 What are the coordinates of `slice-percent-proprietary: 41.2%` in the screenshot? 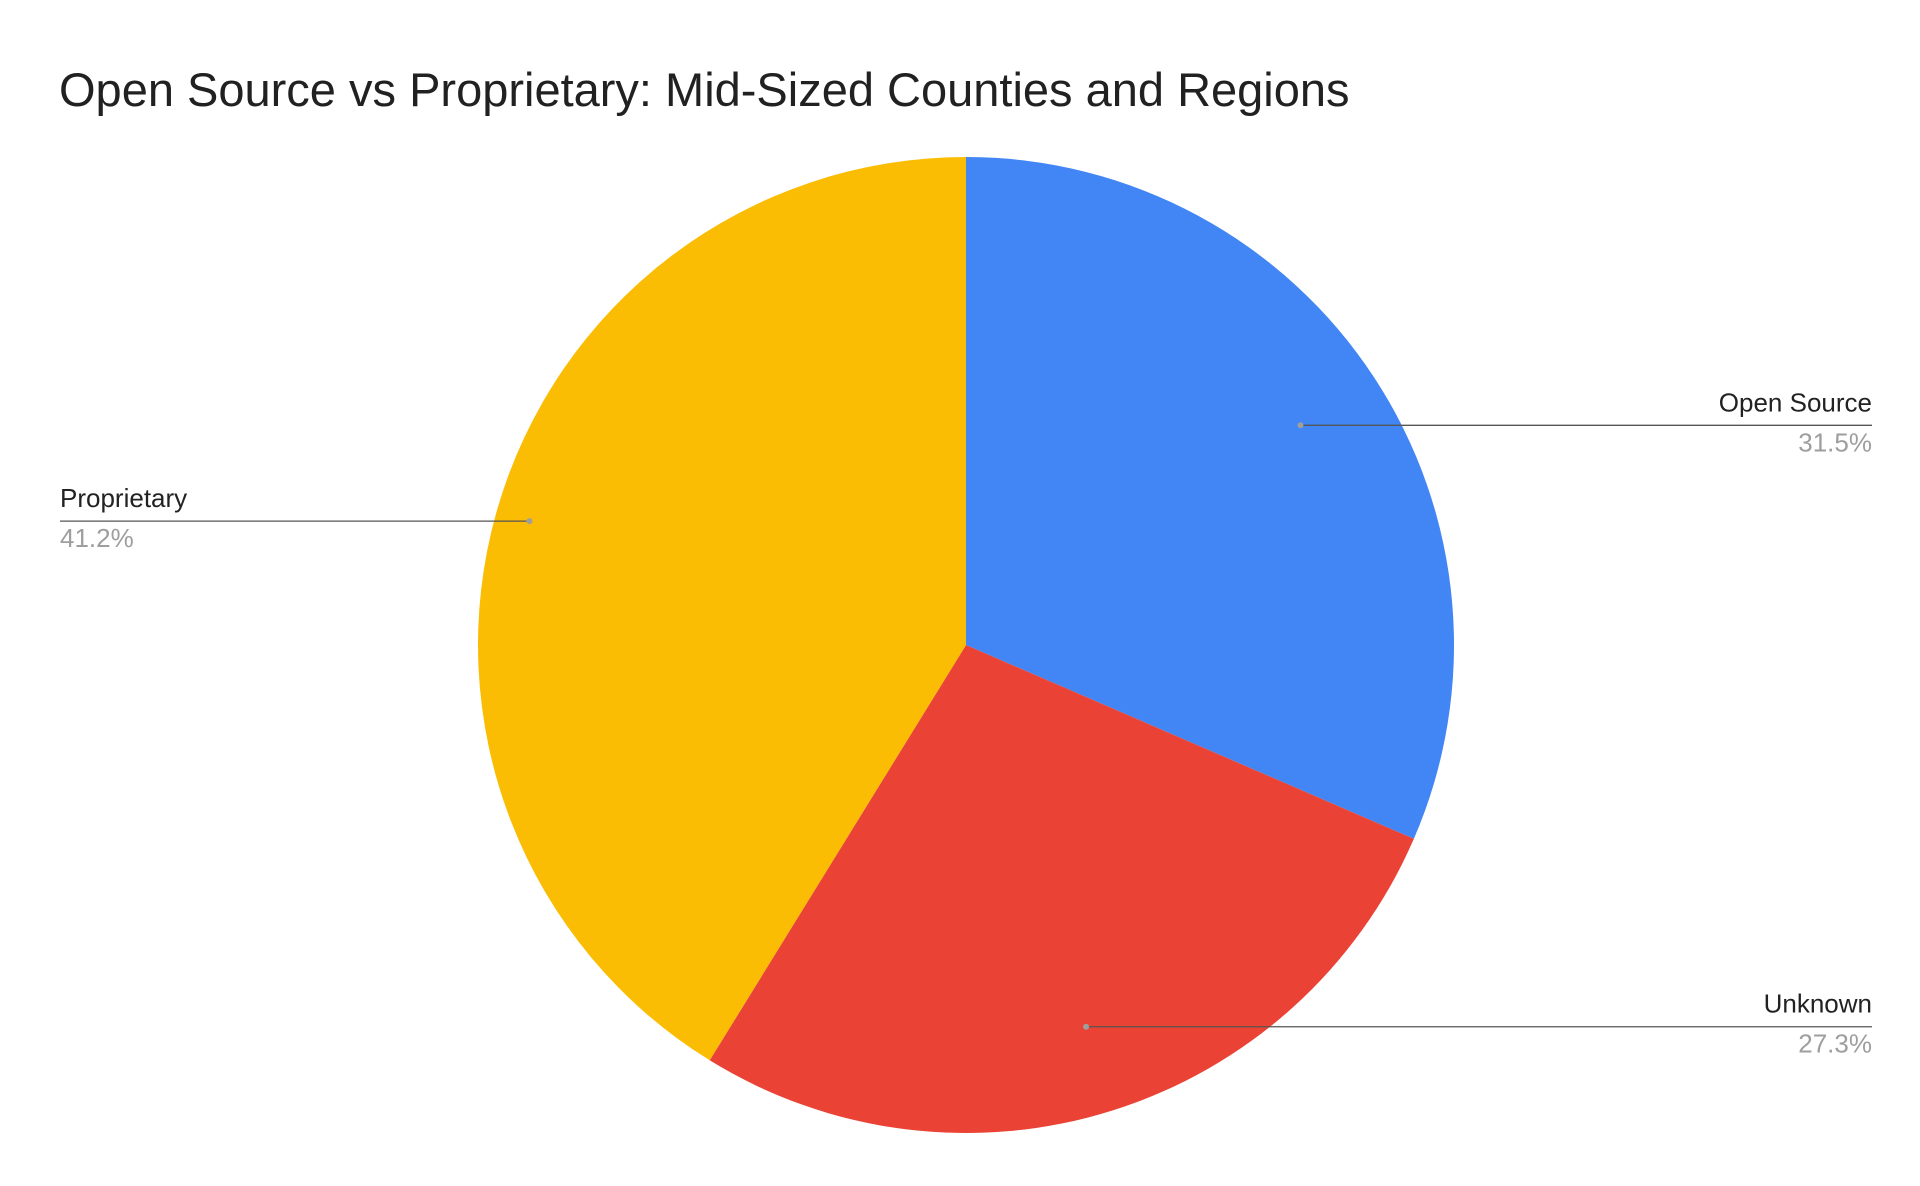 It's located at (97, 538).